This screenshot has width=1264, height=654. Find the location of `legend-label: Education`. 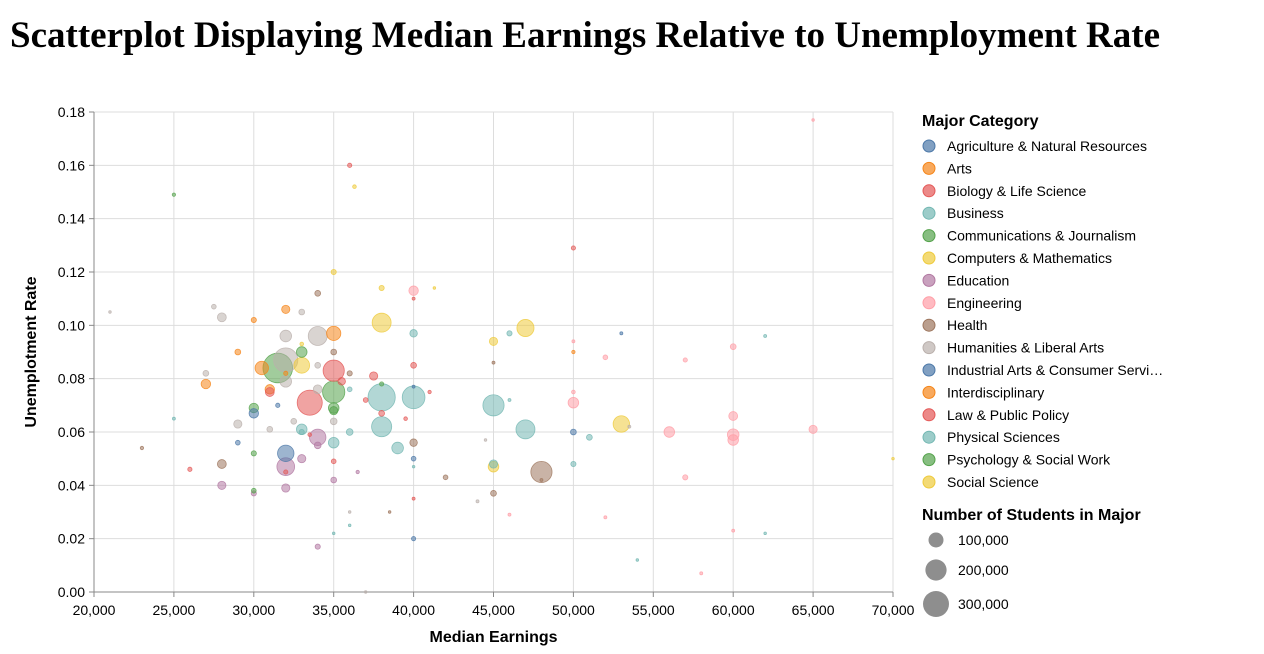

legend-label: Education is located at coordinates (978, 280).